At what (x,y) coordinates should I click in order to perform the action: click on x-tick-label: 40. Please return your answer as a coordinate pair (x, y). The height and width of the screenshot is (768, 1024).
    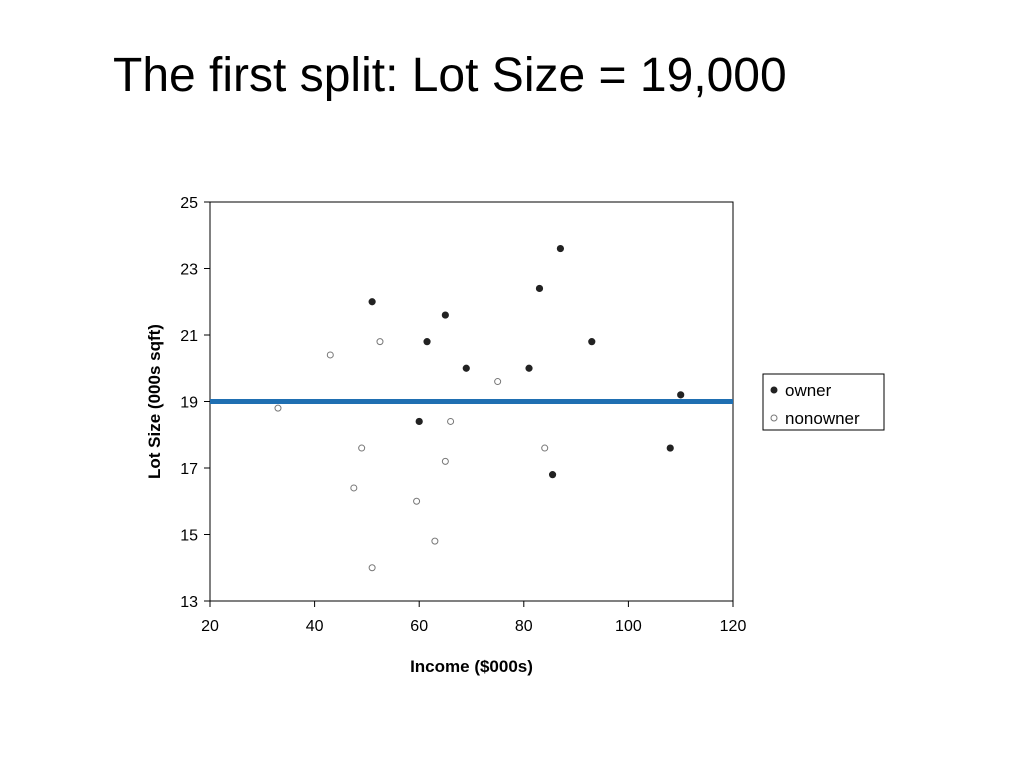
    Looking at the image, I should click on (315, 626).